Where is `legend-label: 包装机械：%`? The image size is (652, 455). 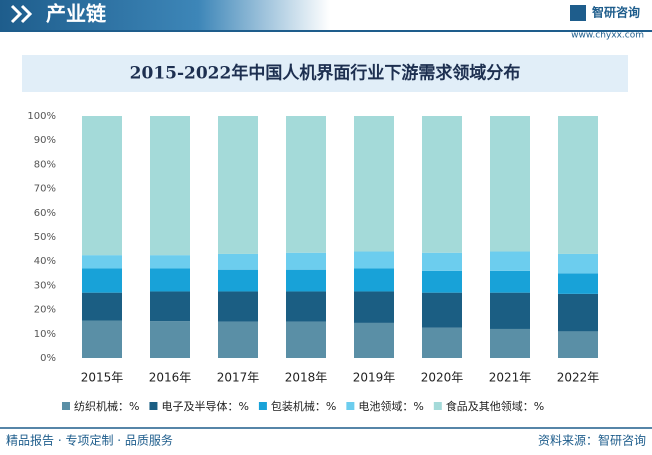 legend-label: 包装机械：% is located at coordinates (303, 406).